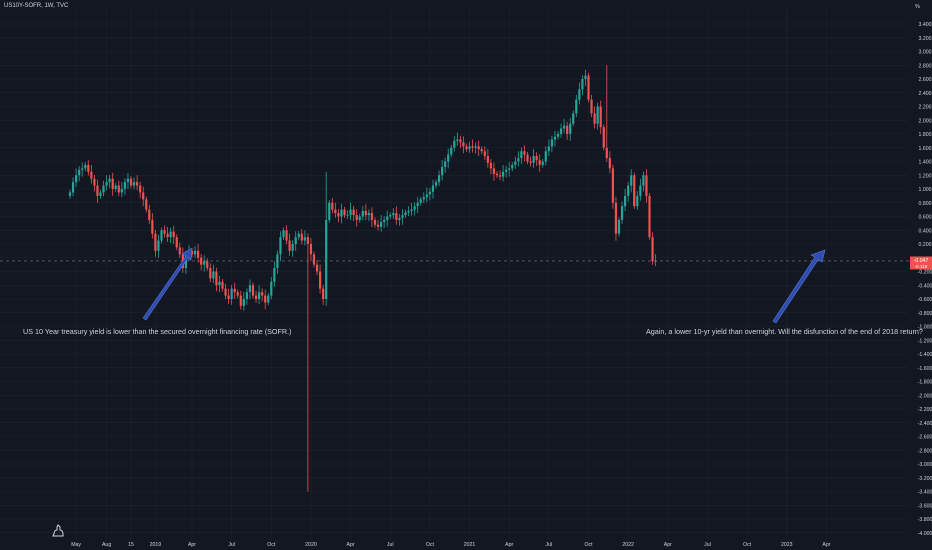  Describe the element at coordinates (925, 204) in the screenshot. I see `price-tick-label: 0.800` at that location.